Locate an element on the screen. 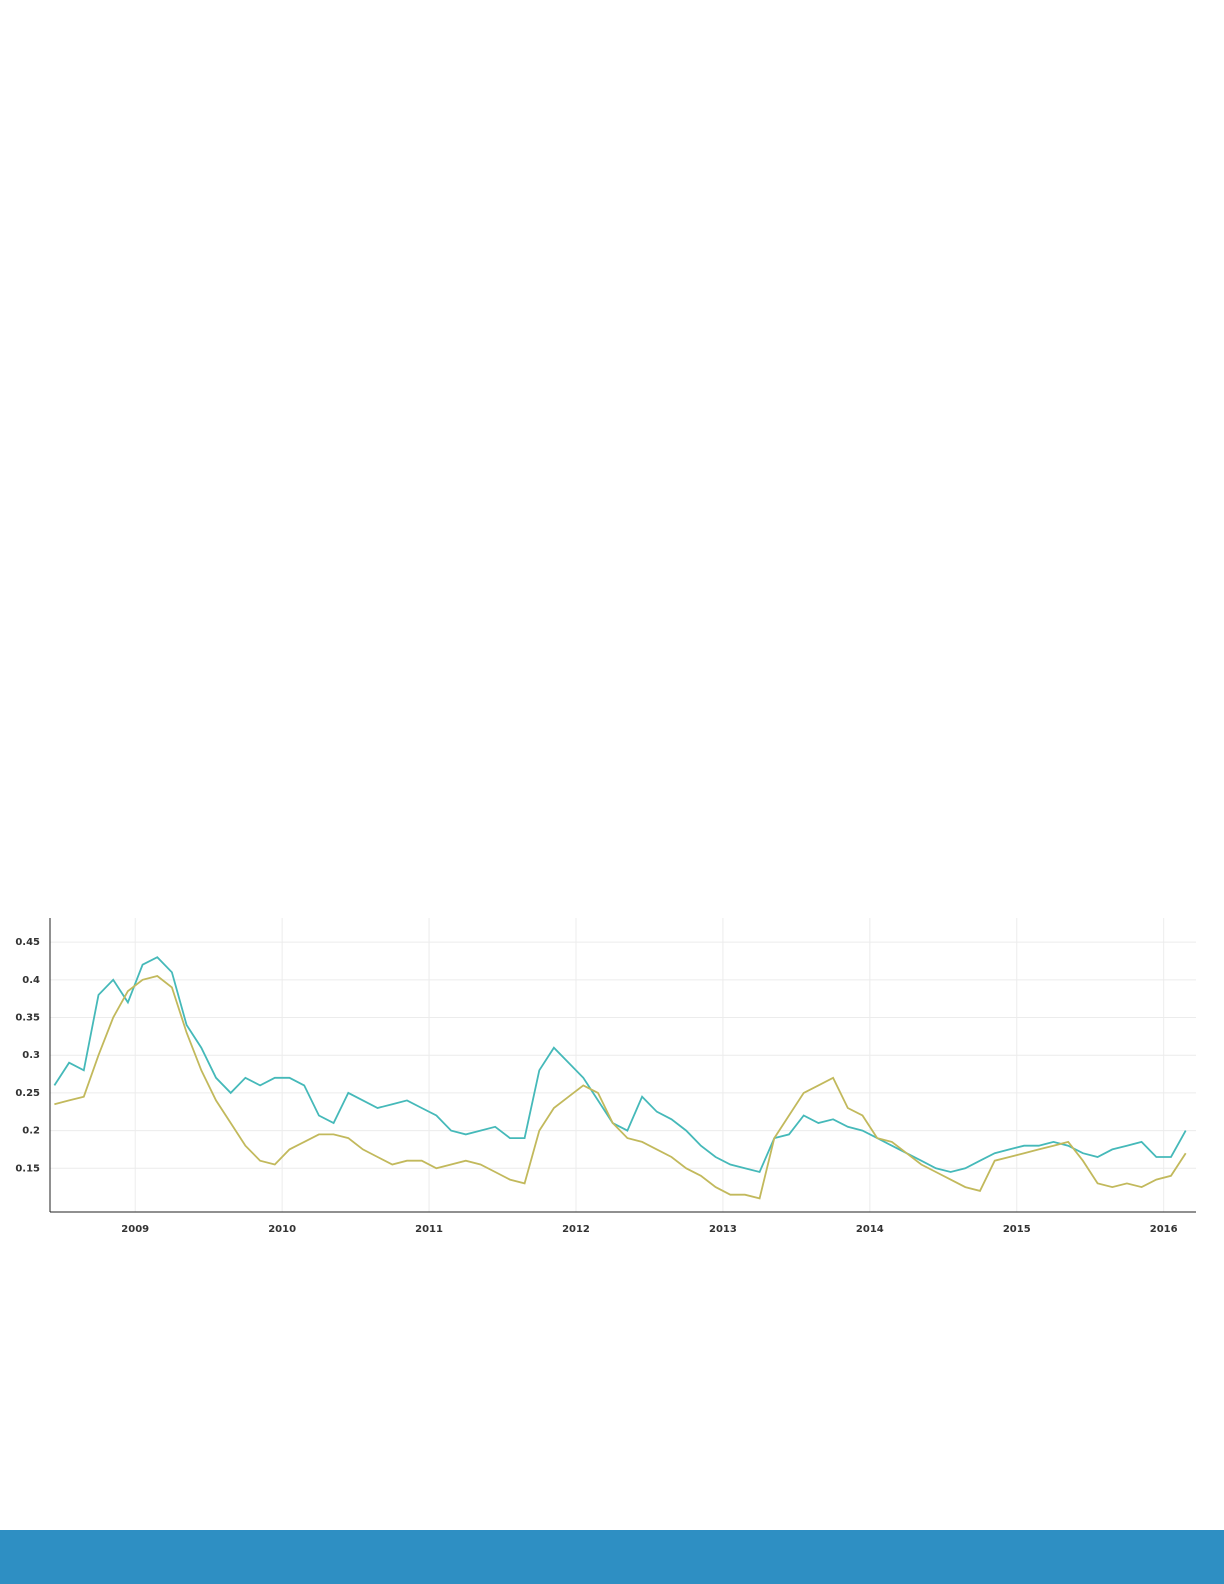 Image resolution: width=1224 pixels, height=1584 pixels. x-tick-label: 2015 is located at coordinates (1017, 1229).